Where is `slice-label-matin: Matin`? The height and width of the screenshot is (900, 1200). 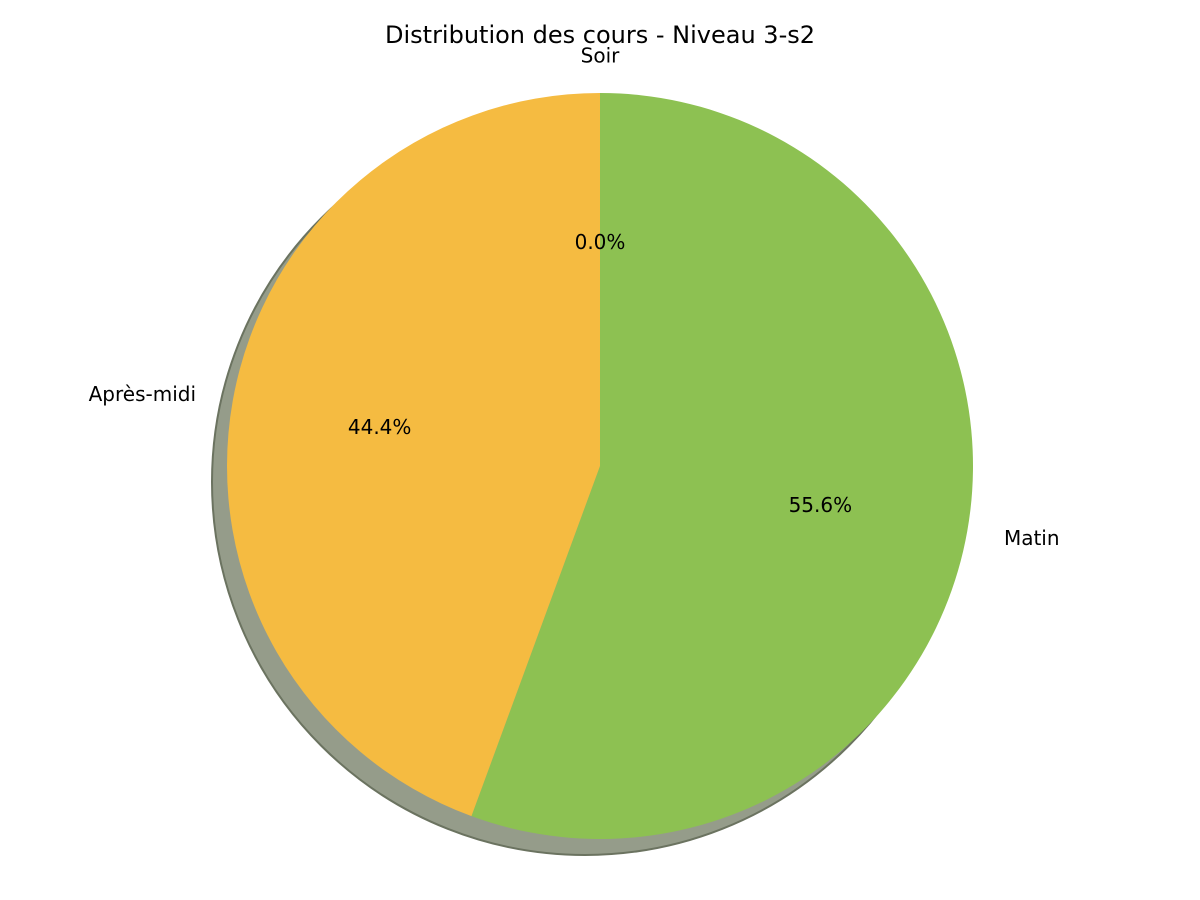
slice-label-matin: Matin is located at coordinates (1032, 538).